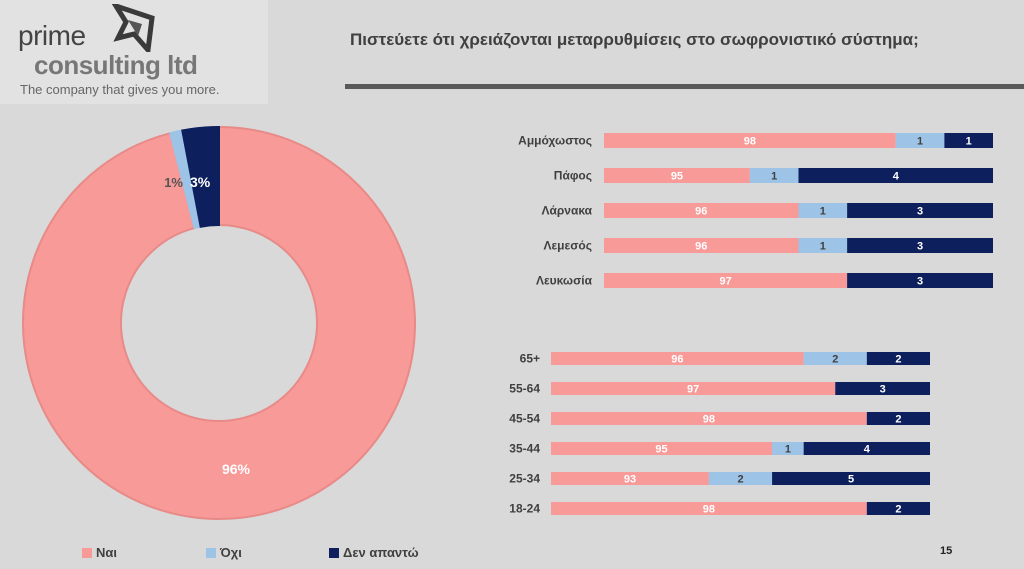  What do you see at coordinates (567, 246) in the screenshot?
I see `bar-category-label: Λεμεσός` at bounding box center [567, 246].